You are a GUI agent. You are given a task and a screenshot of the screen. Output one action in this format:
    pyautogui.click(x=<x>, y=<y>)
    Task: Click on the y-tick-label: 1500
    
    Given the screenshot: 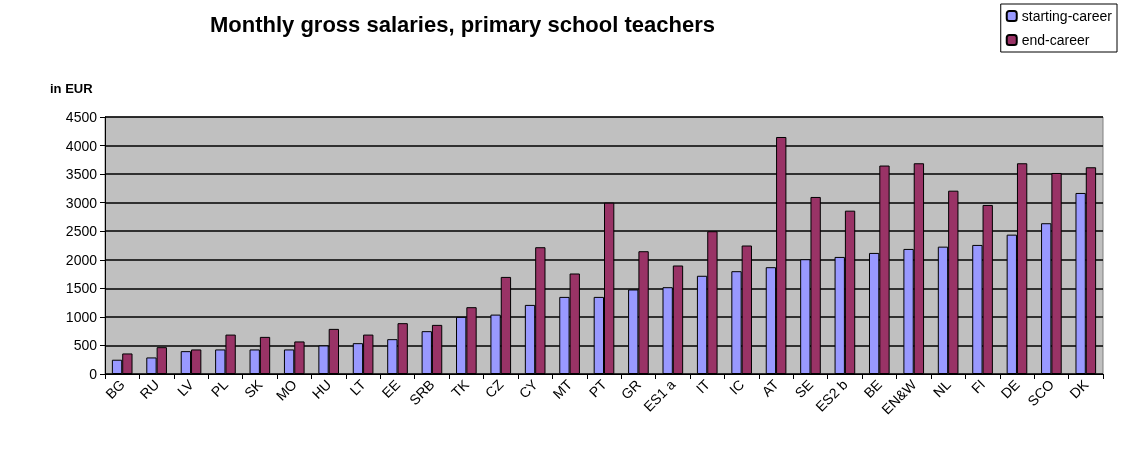 What is the action you would take?
    pyautogui.click(x=81, y=288)
    